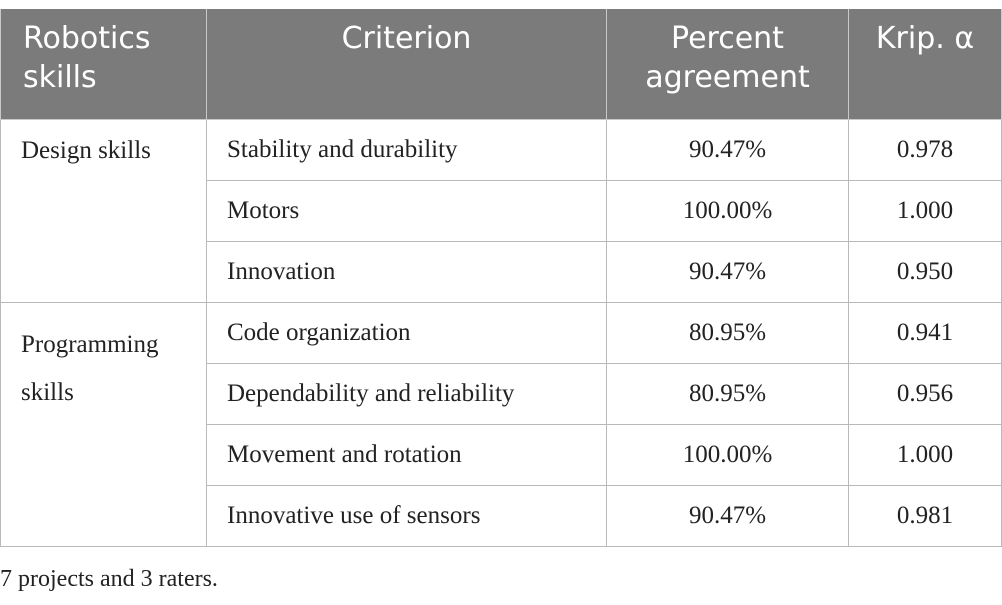 The width and height of the screenshot is (1002, 605). I want to click on table-row: Movement and rotation 100.00% 1.000, so click(501, 454).